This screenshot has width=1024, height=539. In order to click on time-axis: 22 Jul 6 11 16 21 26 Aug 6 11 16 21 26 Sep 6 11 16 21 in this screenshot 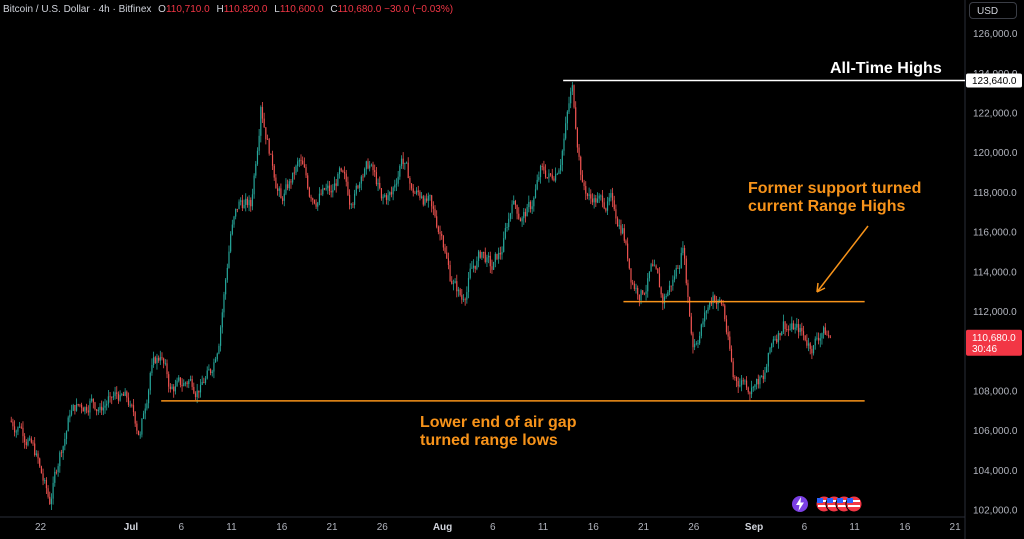, I will do `click(498, 527)`.